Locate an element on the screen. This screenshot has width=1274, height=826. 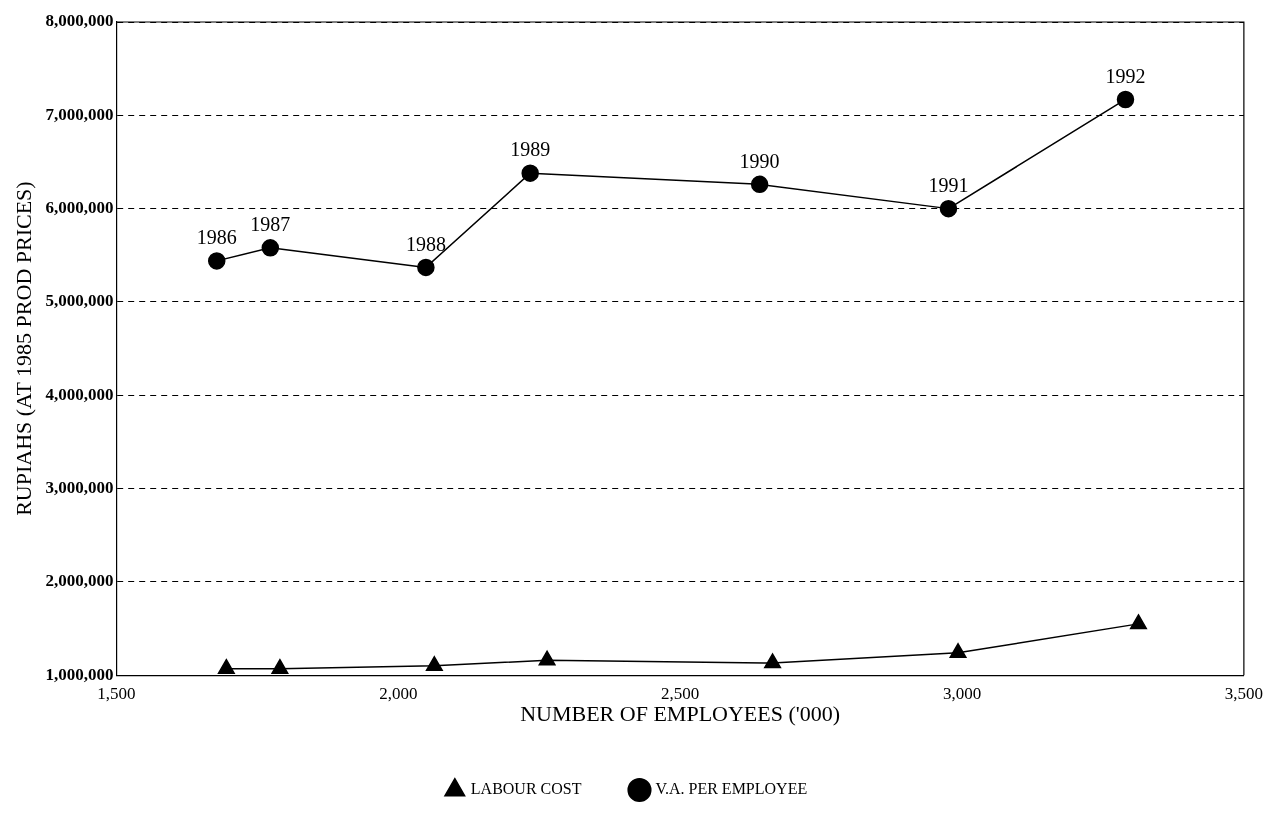
x-tick-label: 3,000 is located at coordinates (962, 693).